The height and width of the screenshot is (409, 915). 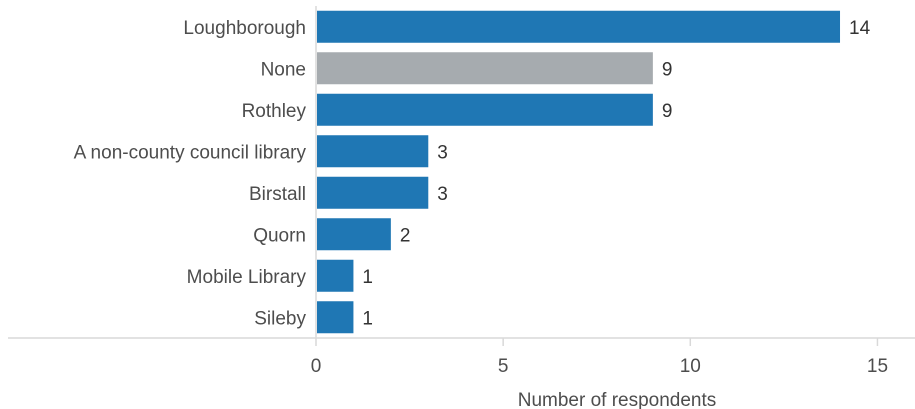 I want to click on data-label: 14, so click(x=860, y=28).